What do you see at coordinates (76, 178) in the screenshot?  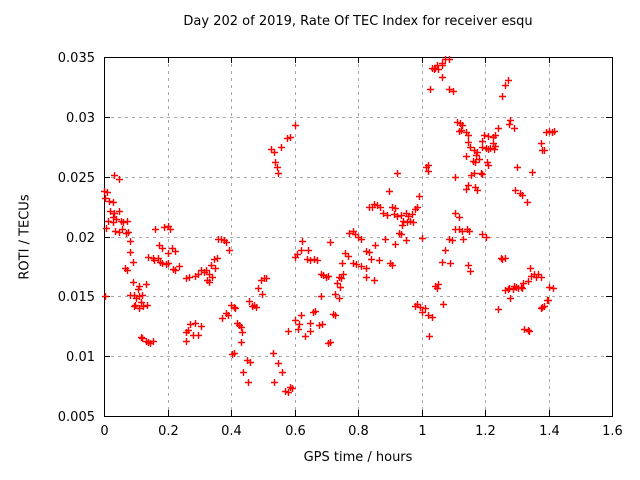 I see `y-tick-label: 0.025` at bounding box center [76, 178].